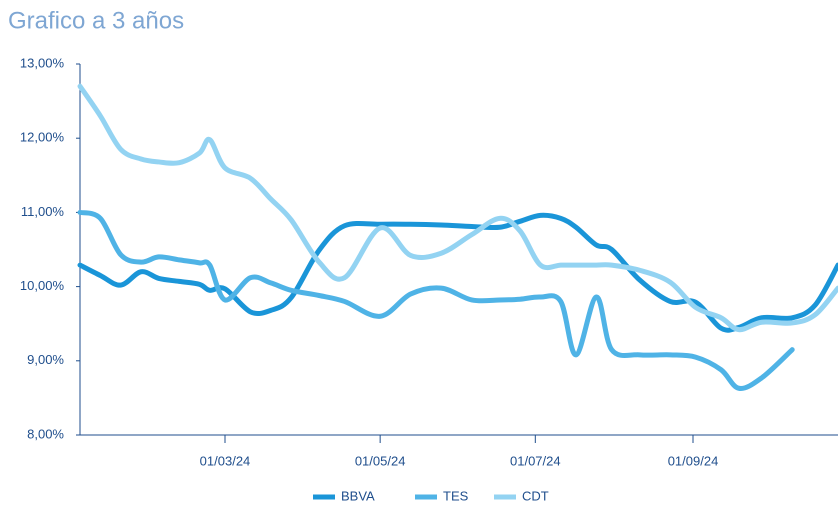  What do you see at coordinates (358, 495) in the screenshot?
I see `legend-label: BBVA` at bounding box center [358, 495].